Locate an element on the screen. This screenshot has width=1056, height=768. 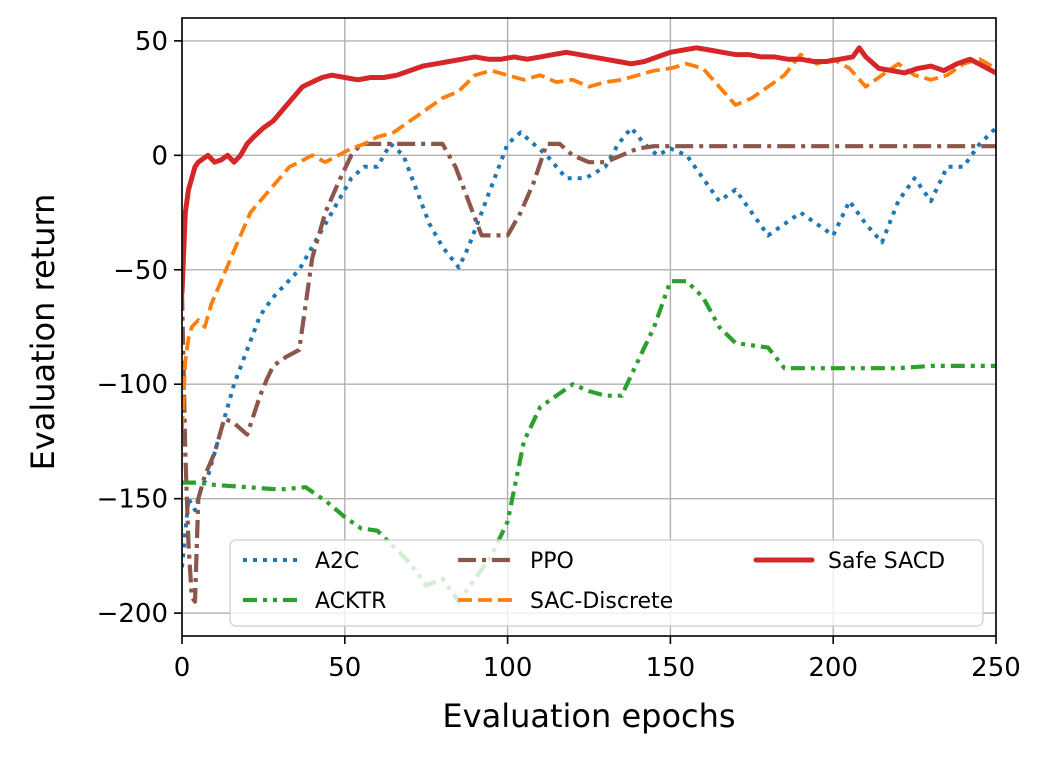
y-tick-label: 0 is located at coordinates (159, 156).